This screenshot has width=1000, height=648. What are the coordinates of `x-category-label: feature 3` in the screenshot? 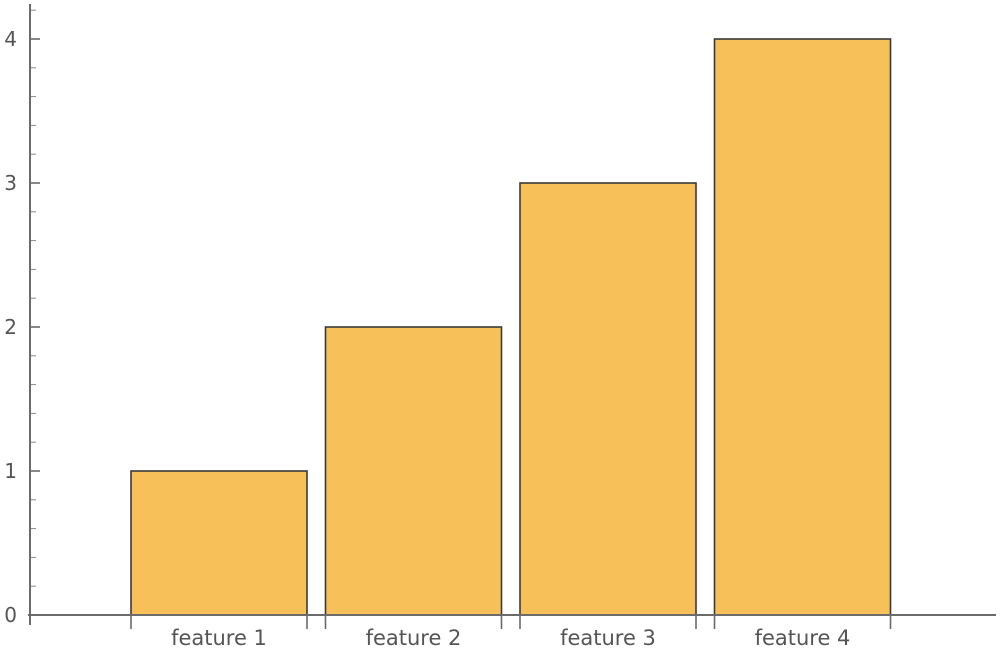 It's located at (608, 637).